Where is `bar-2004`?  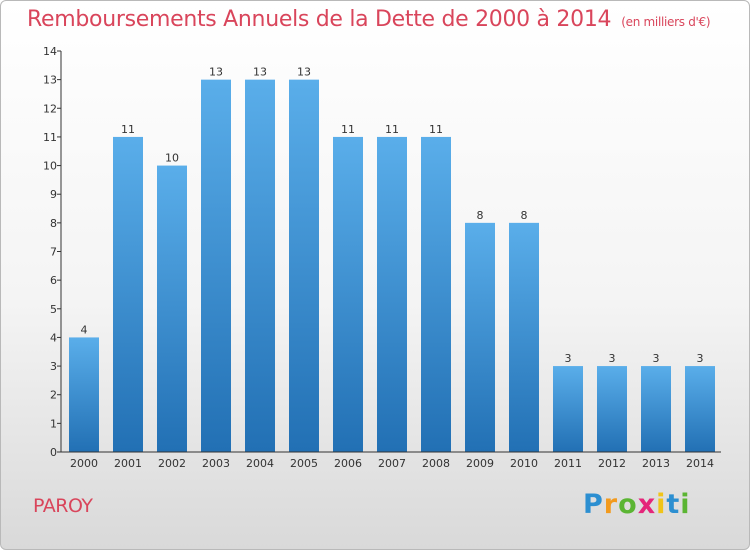
bar-2004 is located at coordinates (260, 266).